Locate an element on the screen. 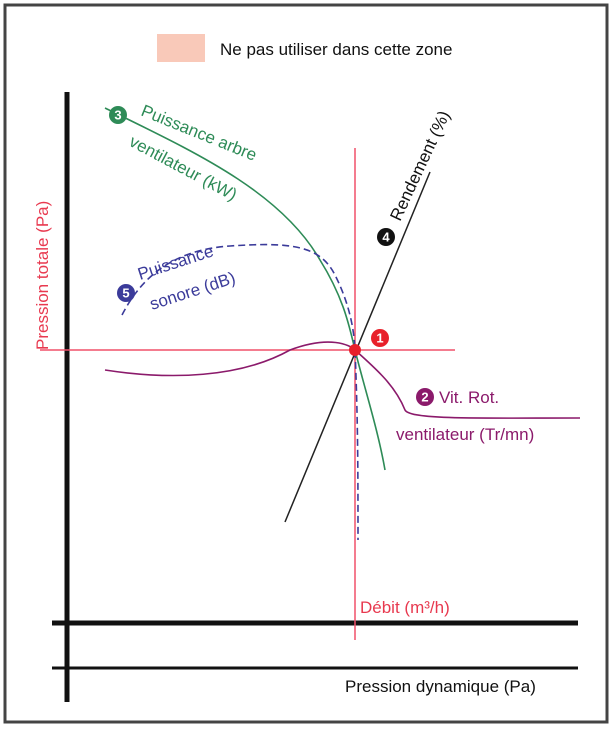  legend-swatch is located at coordinates (181, 48).